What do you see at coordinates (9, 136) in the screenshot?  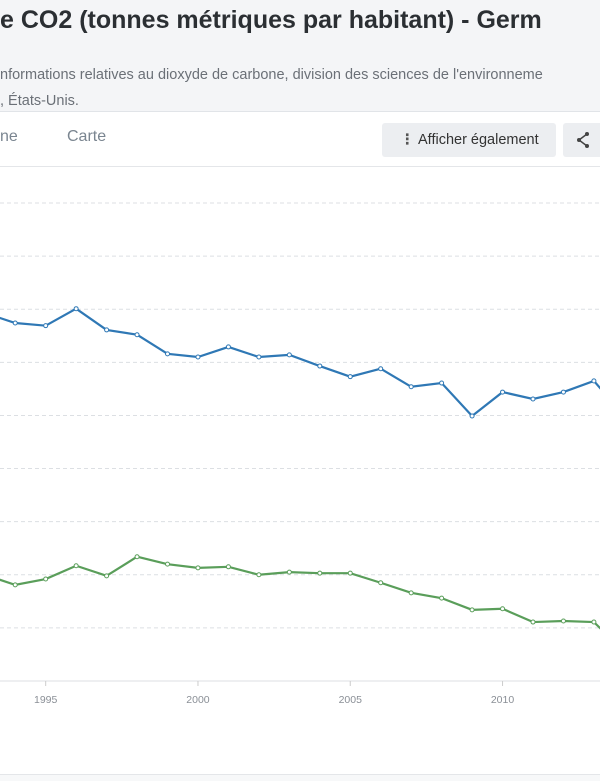 I see `tab: ne` at bounding box center [9, 136].